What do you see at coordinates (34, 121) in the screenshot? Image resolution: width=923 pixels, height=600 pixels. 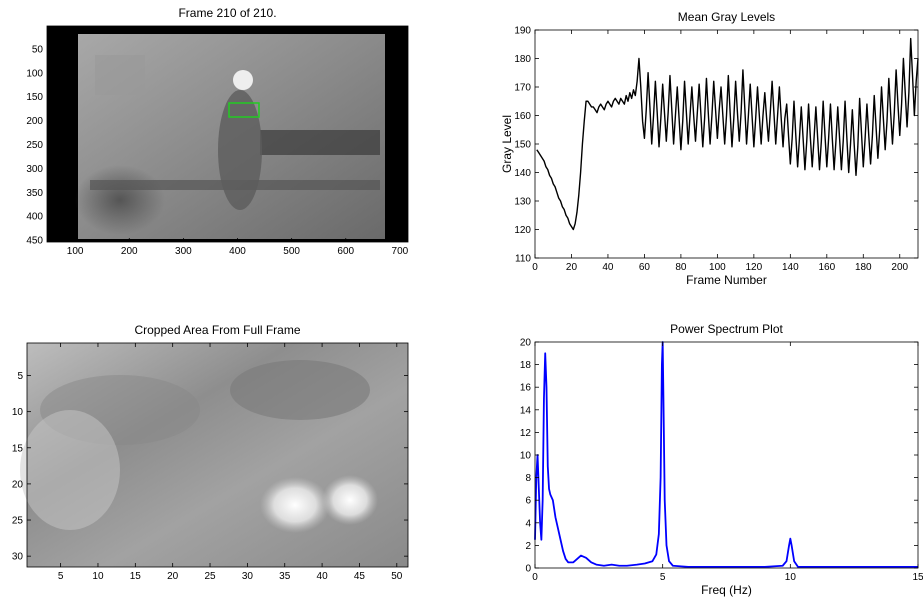 I see `y-tick-label: 200` at bounding box center [34, 121].